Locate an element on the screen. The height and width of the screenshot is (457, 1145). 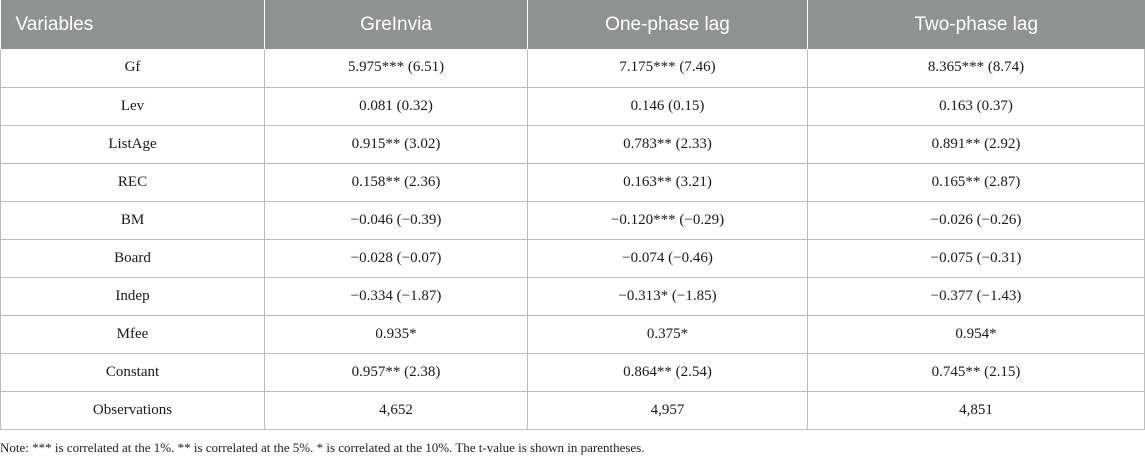
table-cell: −0.026 (−0.26) is located at coordinates (976, 220).